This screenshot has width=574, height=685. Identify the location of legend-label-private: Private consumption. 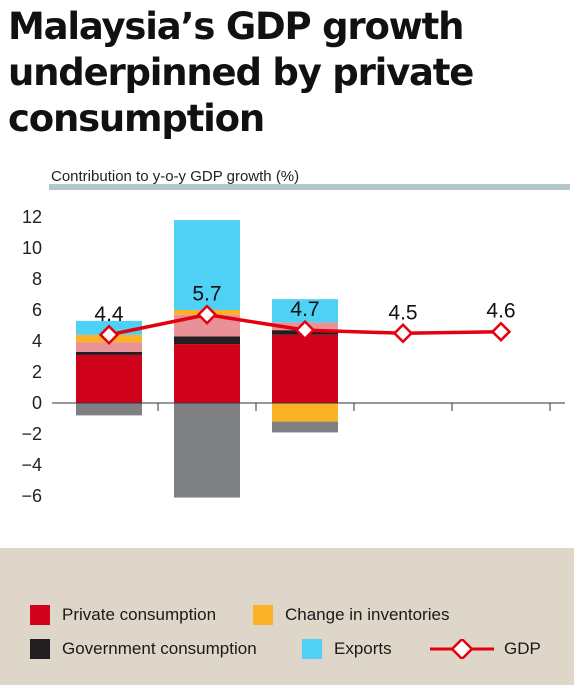
(139, 614).